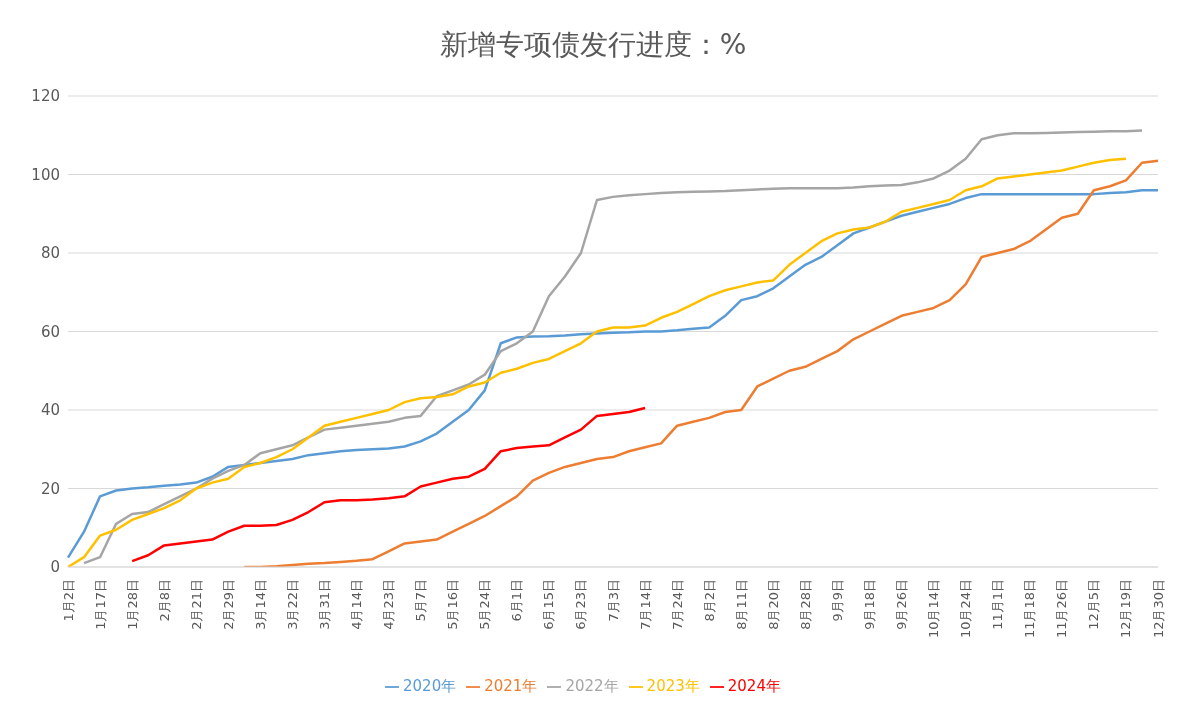 This screenshot has height=706, width=1188. What do you see at coordinates (324, 604) in the screenshot?
I see `x-tick-label: 3月31日` at bounding box center [324, 604].